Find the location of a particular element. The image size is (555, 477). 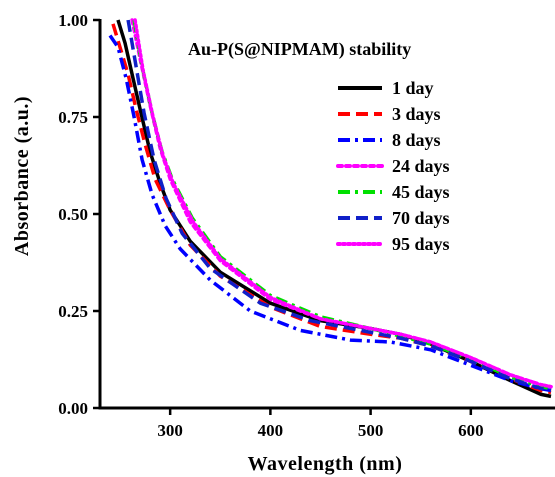

legend-label-3: 8 days is located at coordinates (416, 140).